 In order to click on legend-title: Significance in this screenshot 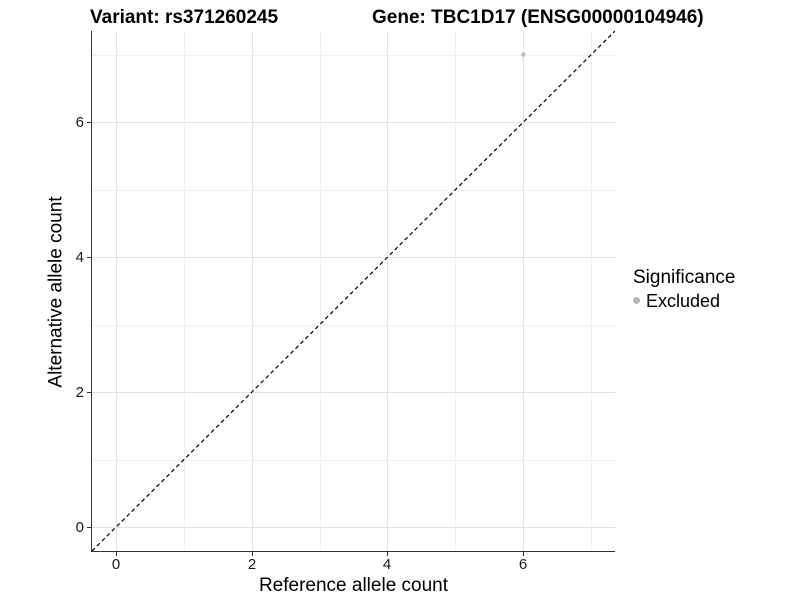, I will do `click(684, 277)`.